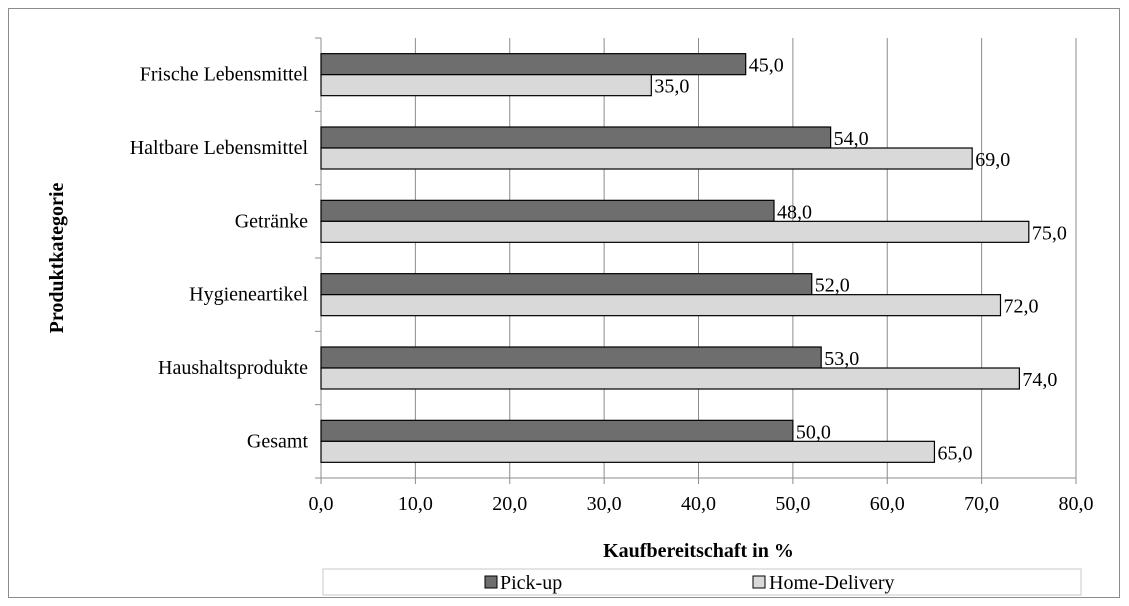  Describe the element at coordinates (832, 583) in the screenshot. I see `legend-label-home-delivery: Home-Delivery` at that location.